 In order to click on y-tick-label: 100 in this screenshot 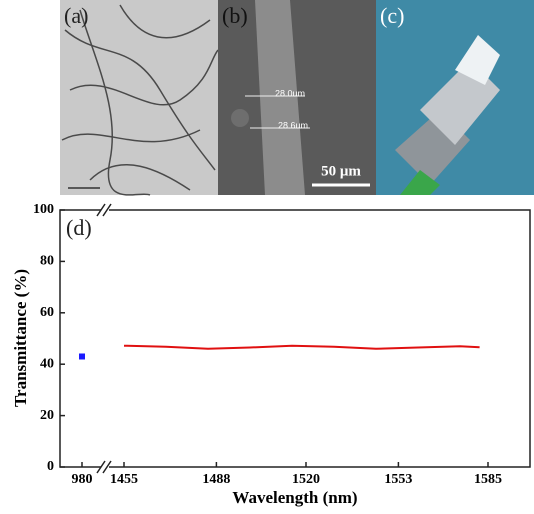, I will do `click(43, 209)`.